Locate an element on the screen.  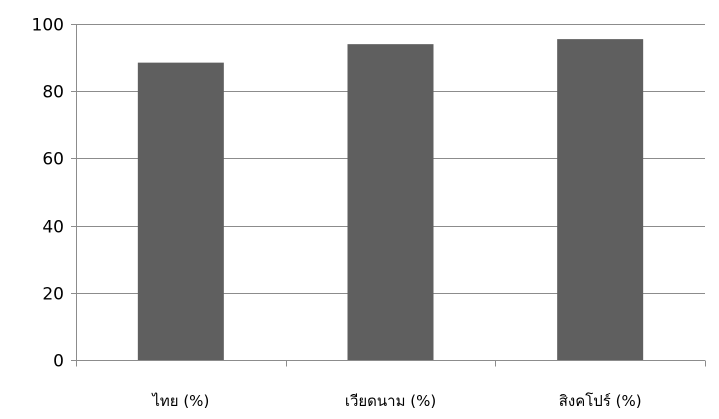
x-category-label: ไทย (%) is located at coordinates (180, 401).